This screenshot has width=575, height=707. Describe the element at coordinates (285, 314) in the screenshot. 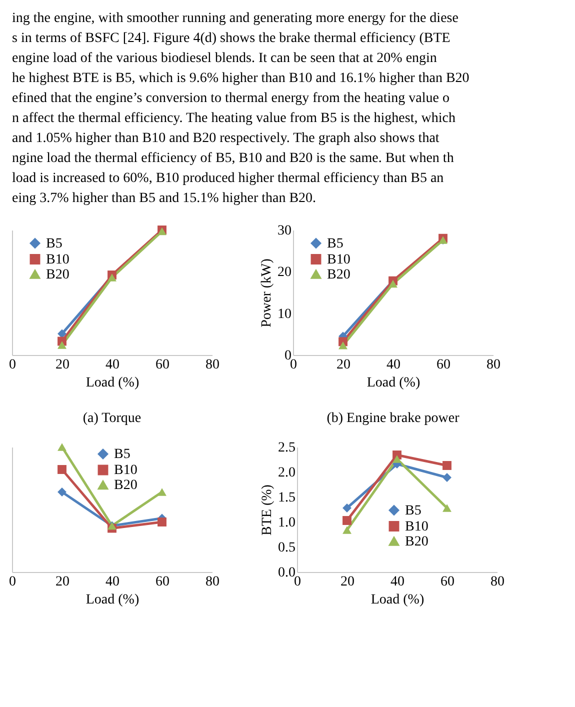

I see `y-tick-label: 10` at that location.